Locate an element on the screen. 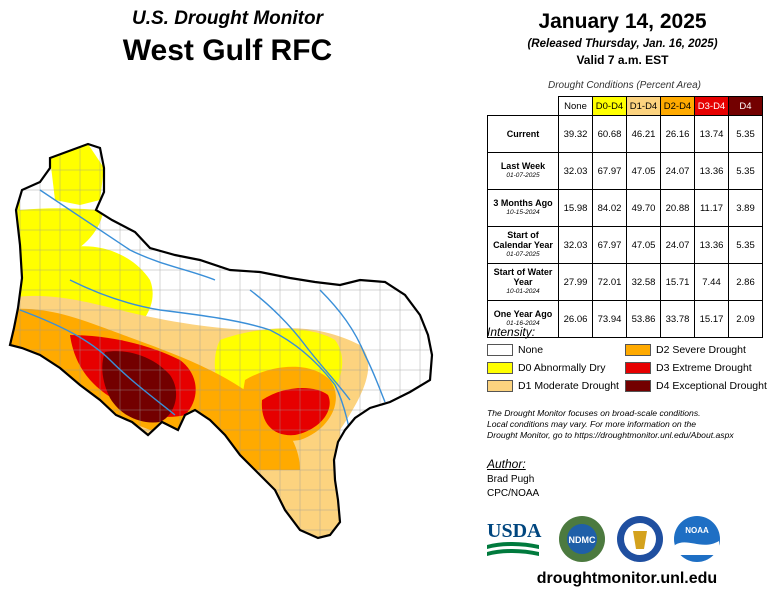 The image size is (768, 594). table-cell: 2.86 is located at coordinates (745, 282).